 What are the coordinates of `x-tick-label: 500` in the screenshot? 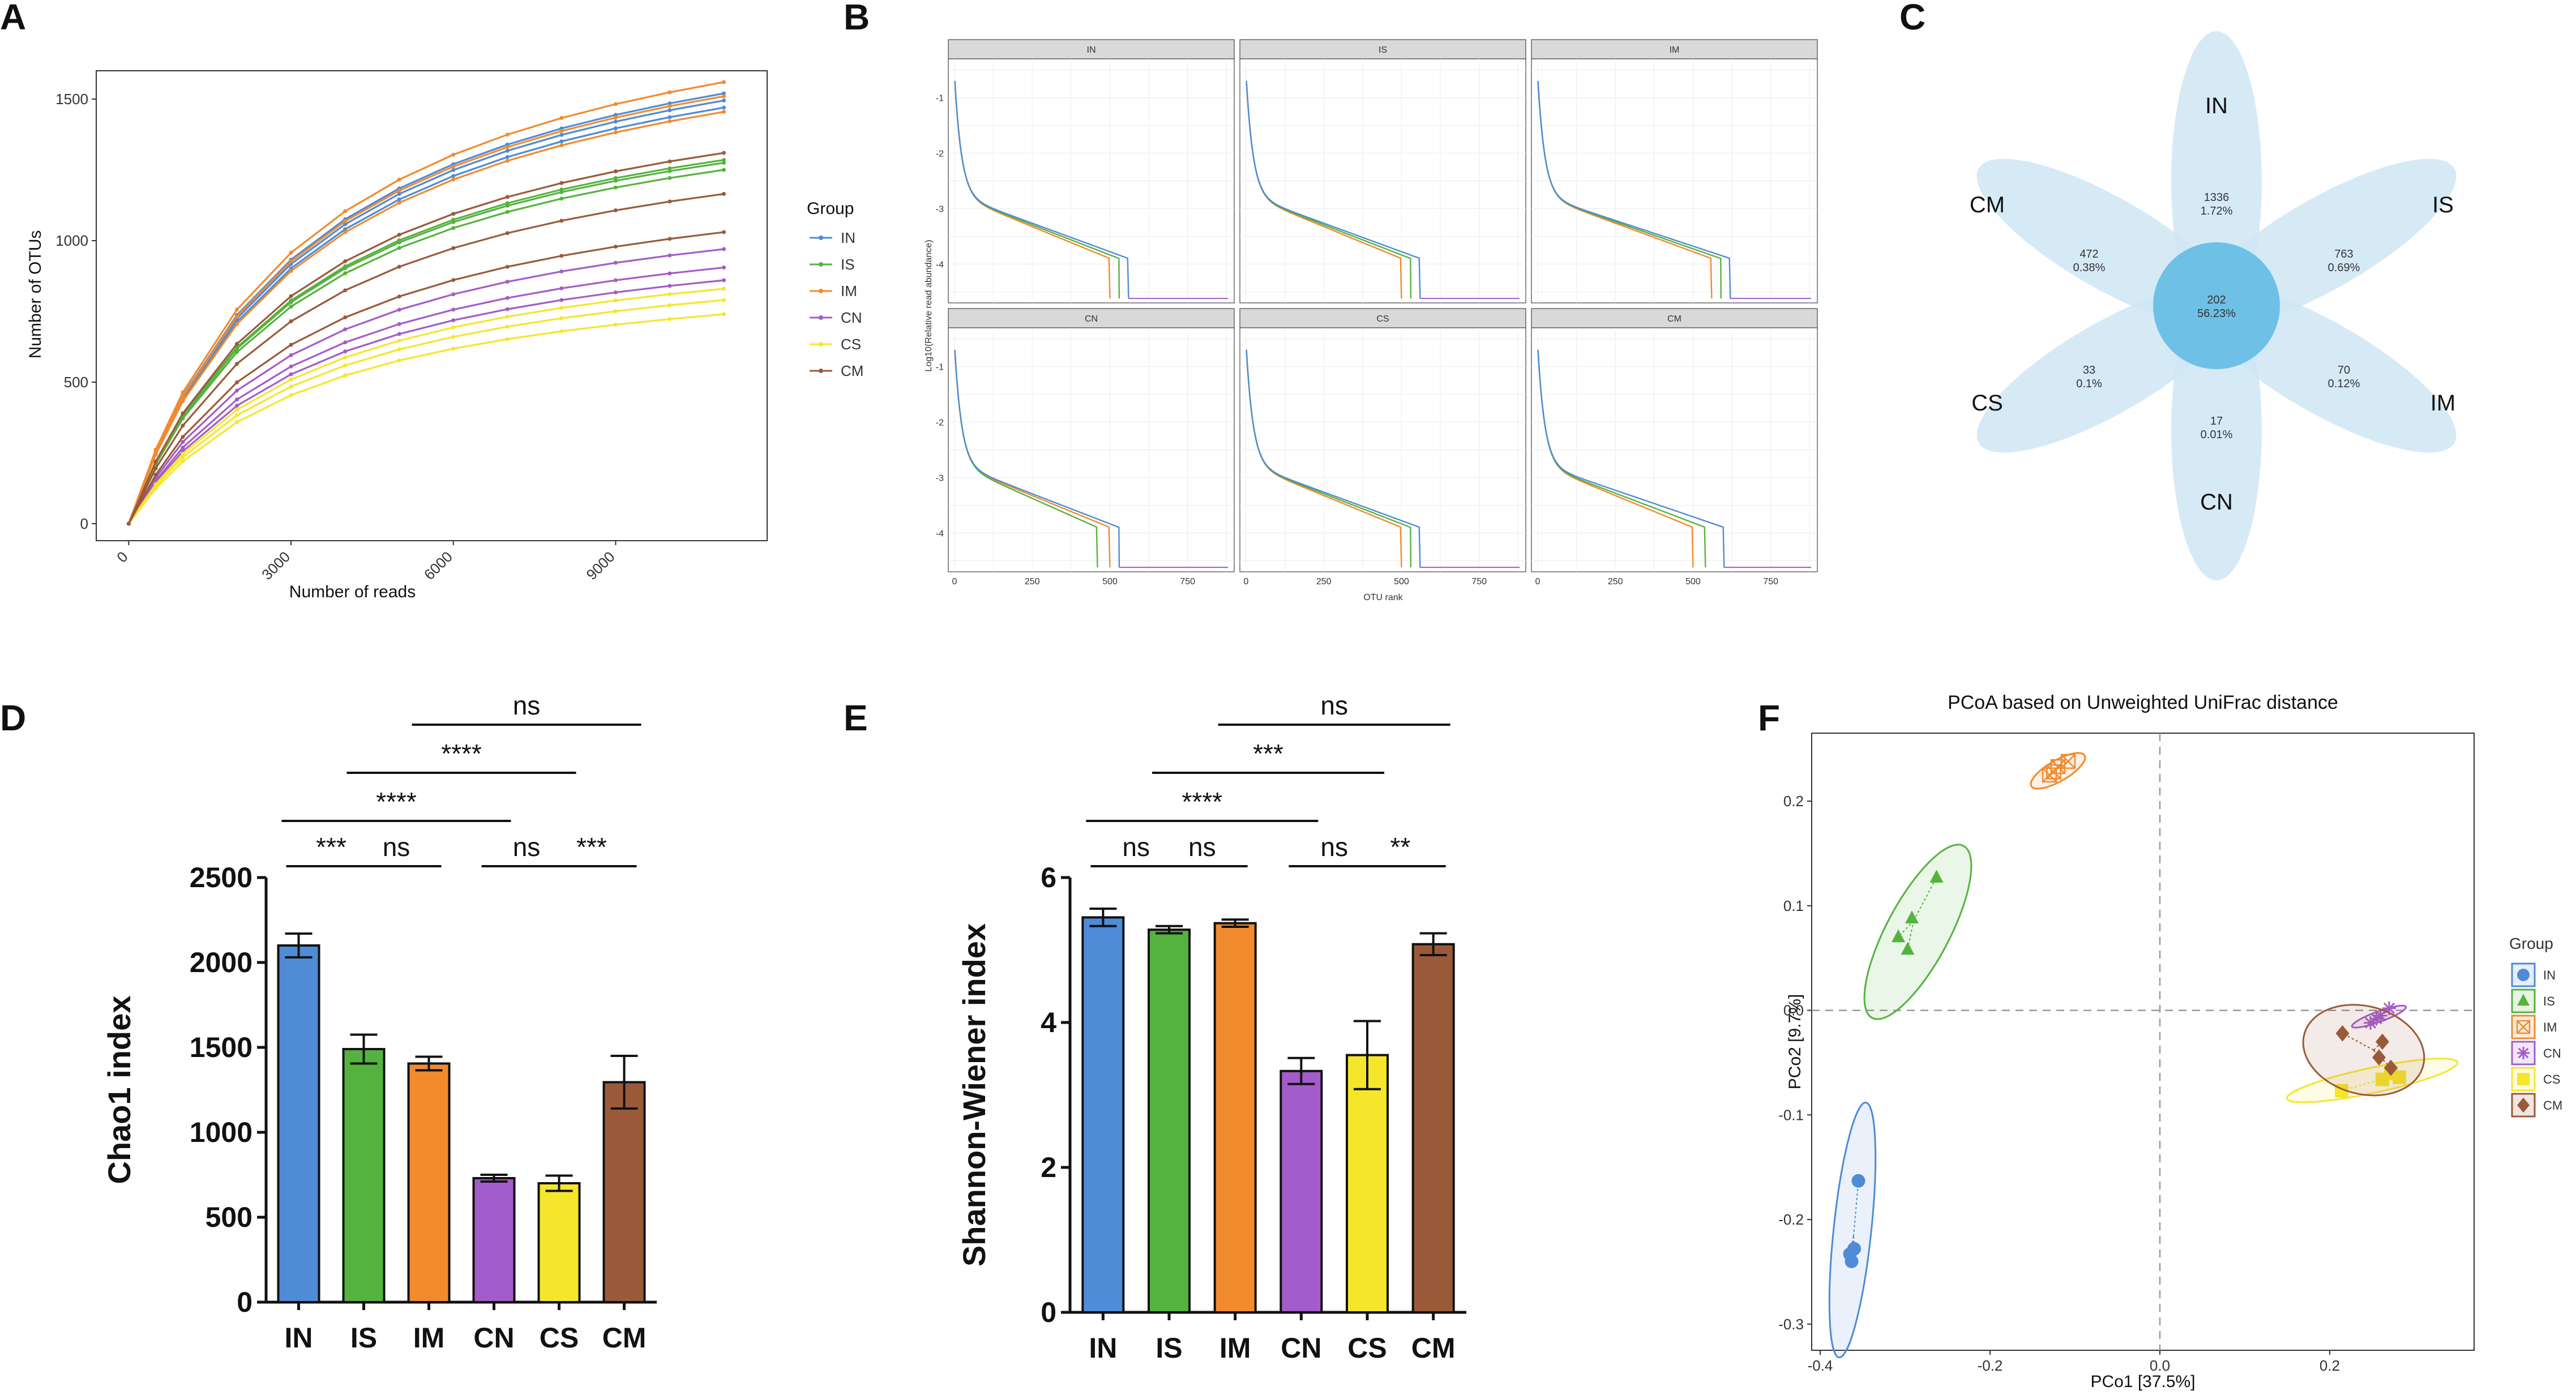 It's located at (1110, 582).